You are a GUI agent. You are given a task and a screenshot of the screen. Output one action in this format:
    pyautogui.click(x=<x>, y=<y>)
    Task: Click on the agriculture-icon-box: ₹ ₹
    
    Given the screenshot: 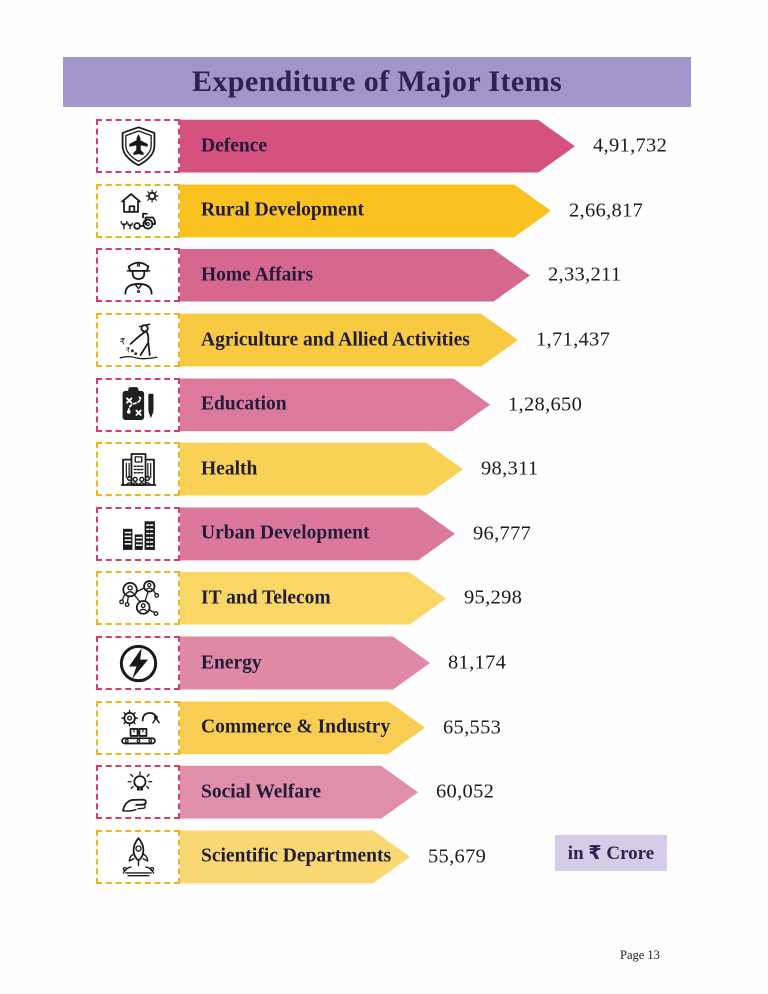 What is the action you would take?
    pyautogui.click(x=138, y=340)
    